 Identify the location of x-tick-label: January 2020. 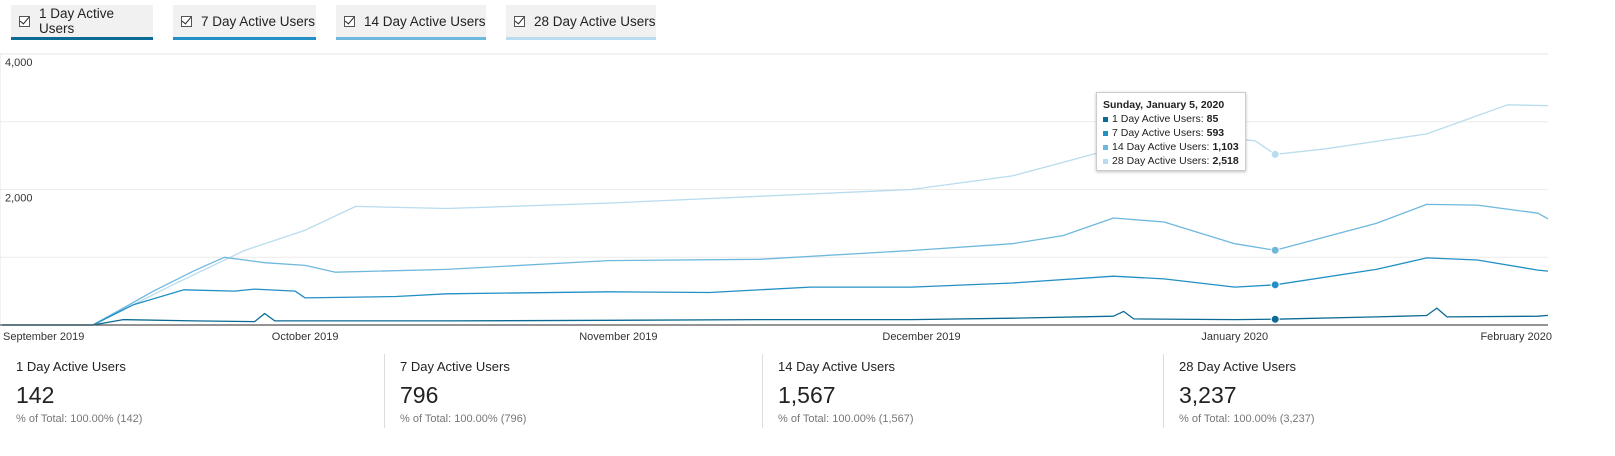
(1234, 337).